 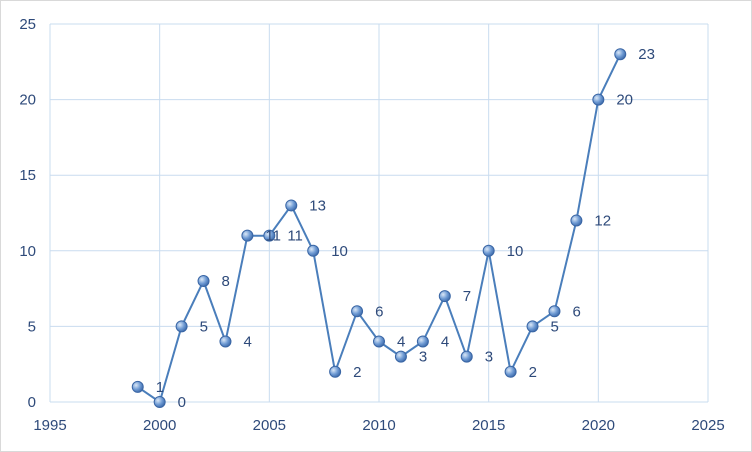 I want to click on x-tick-label: 2010, so click(x=378, y=425).